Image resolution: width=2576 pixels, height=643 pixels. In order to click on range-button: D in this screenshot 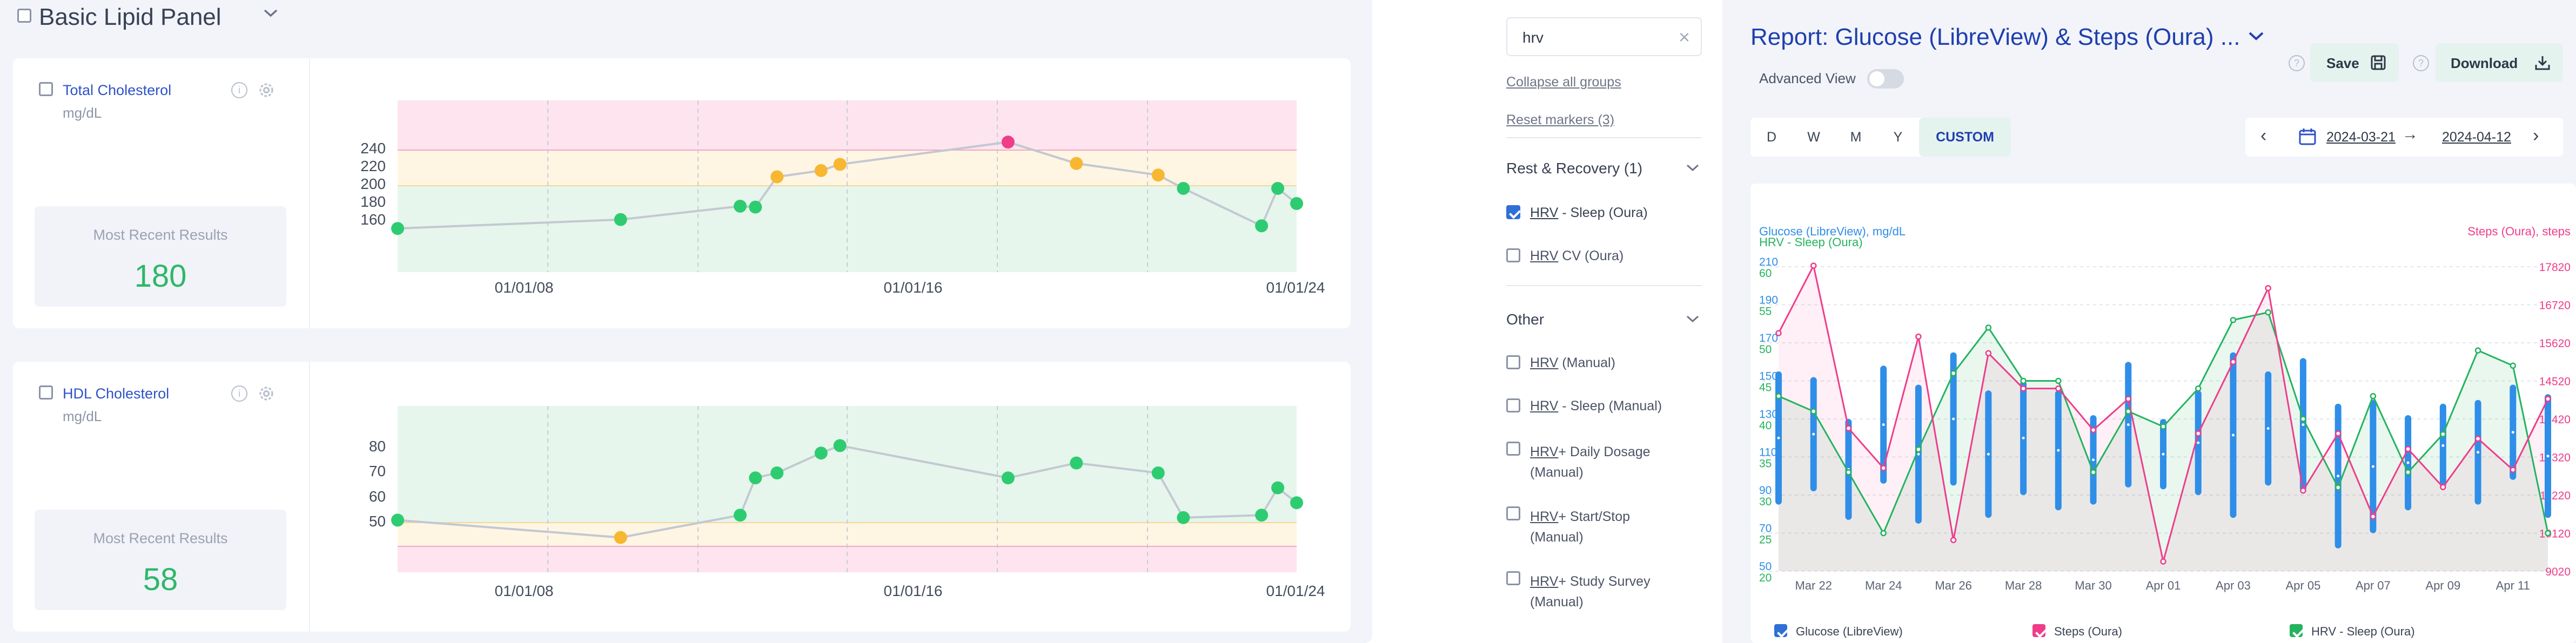, I will do `click(1772, 137)`.